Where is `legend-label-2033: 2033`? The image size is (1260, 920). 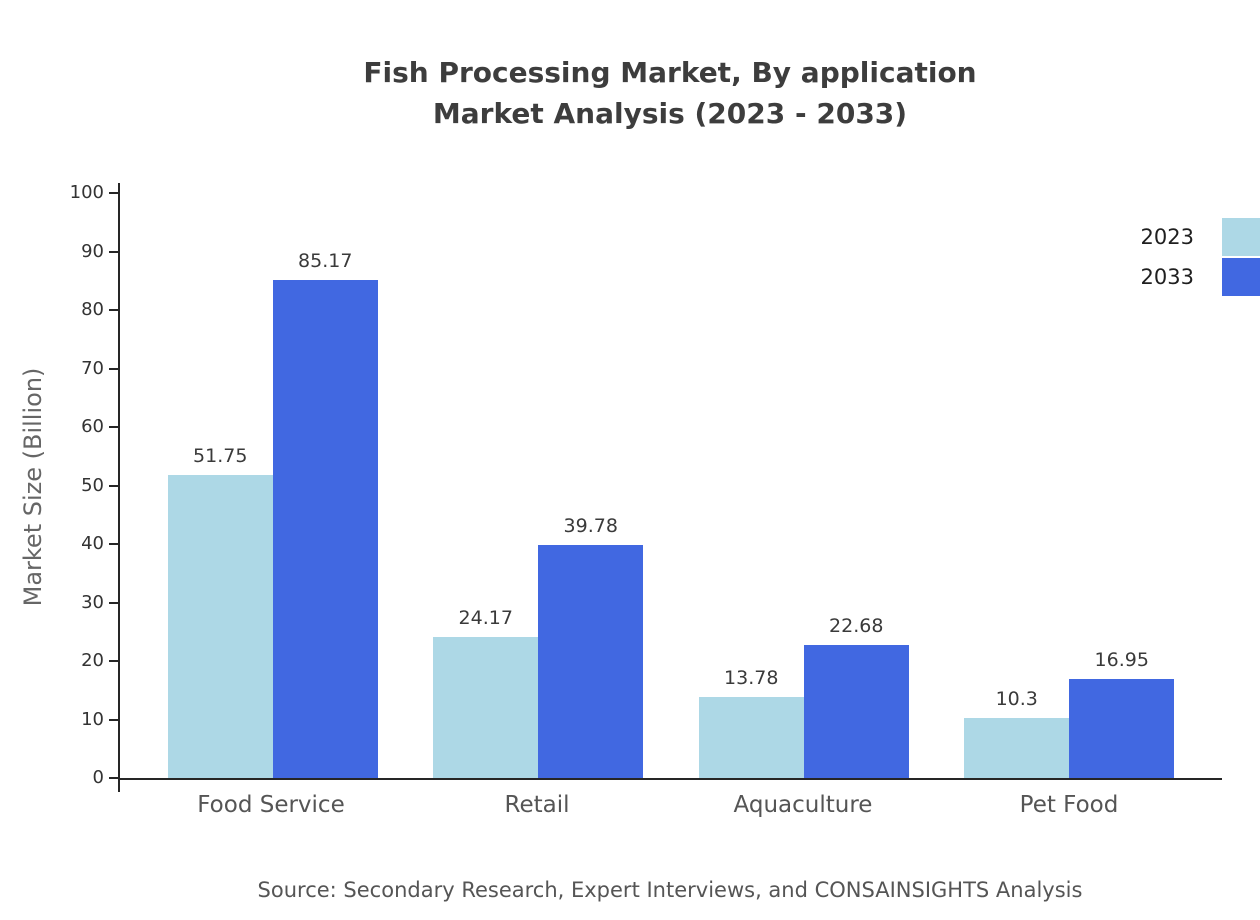 legend-label-2033: 2033 is located at coordinates (1167, 277).